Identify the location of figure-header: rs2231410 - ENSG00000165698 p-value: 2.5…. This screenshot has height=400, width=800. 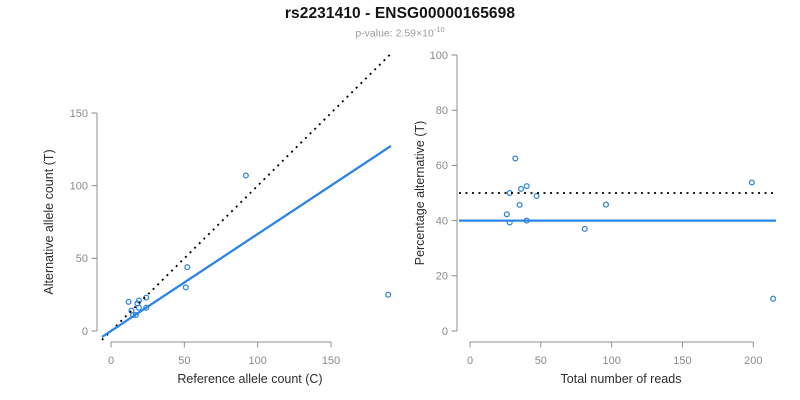
(400, 22).